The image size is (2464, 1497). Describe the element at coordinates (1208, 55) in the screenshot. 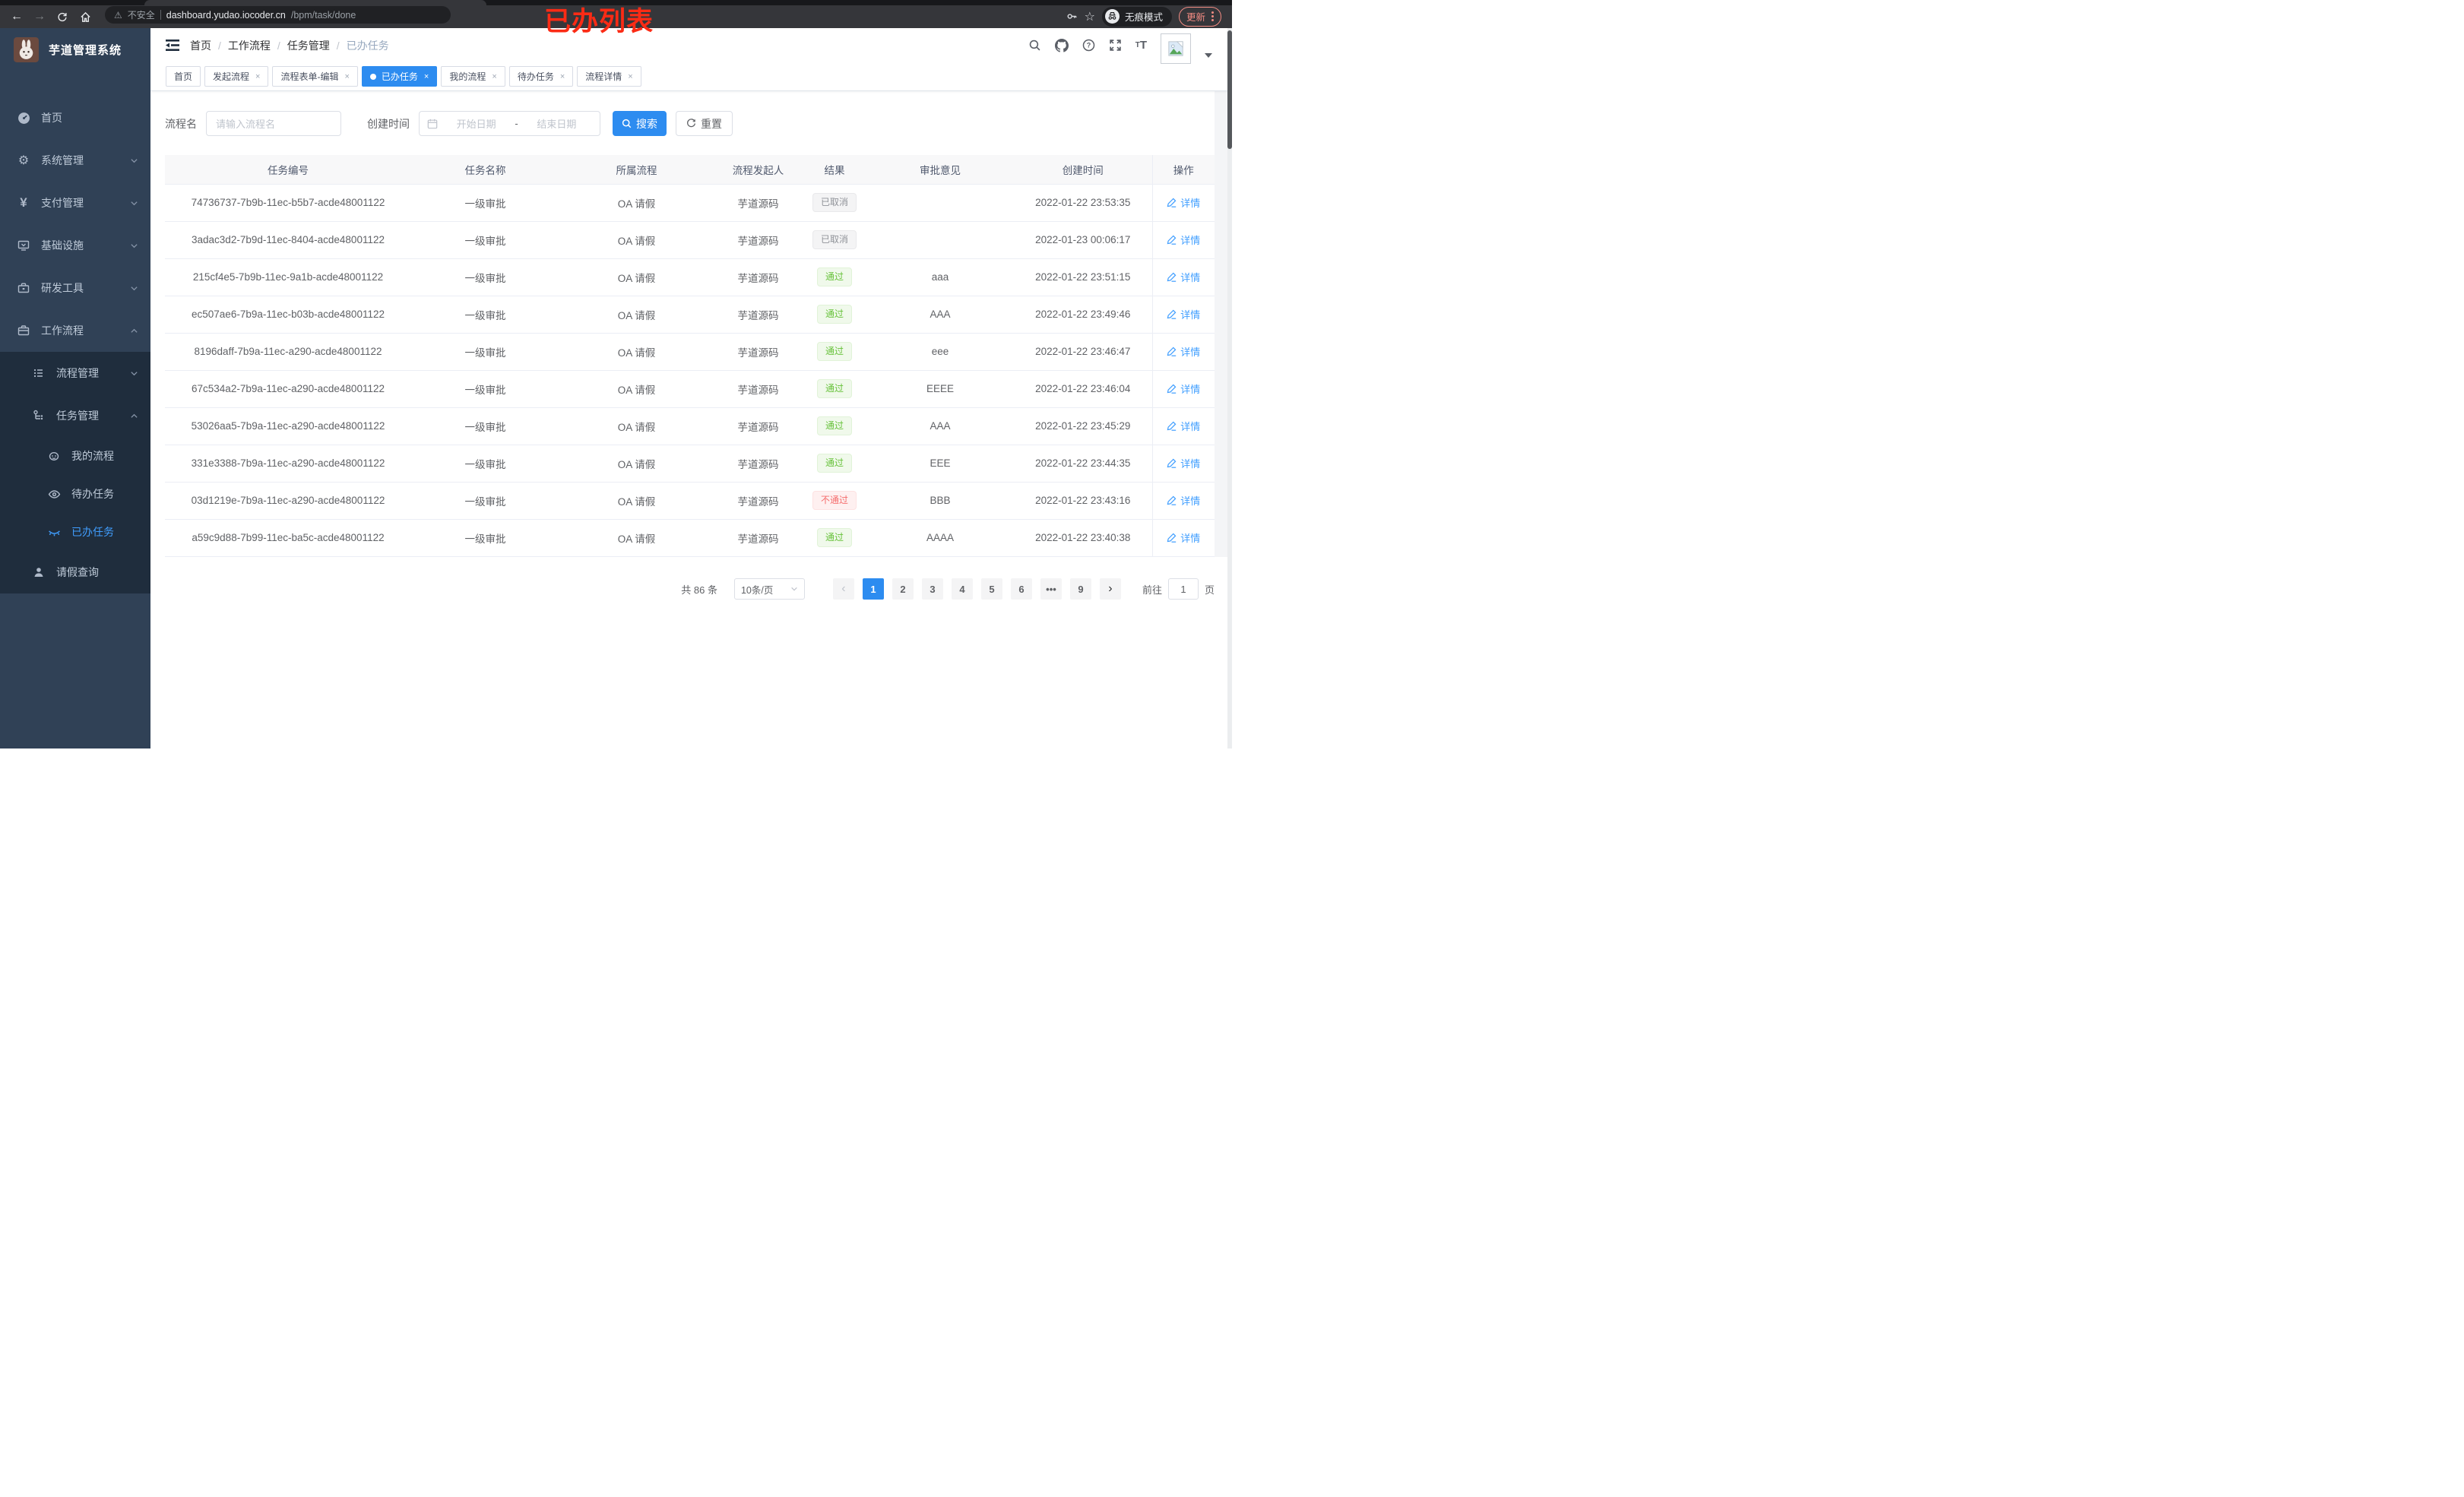

I see `avatar-dropdown-icon` at that location.